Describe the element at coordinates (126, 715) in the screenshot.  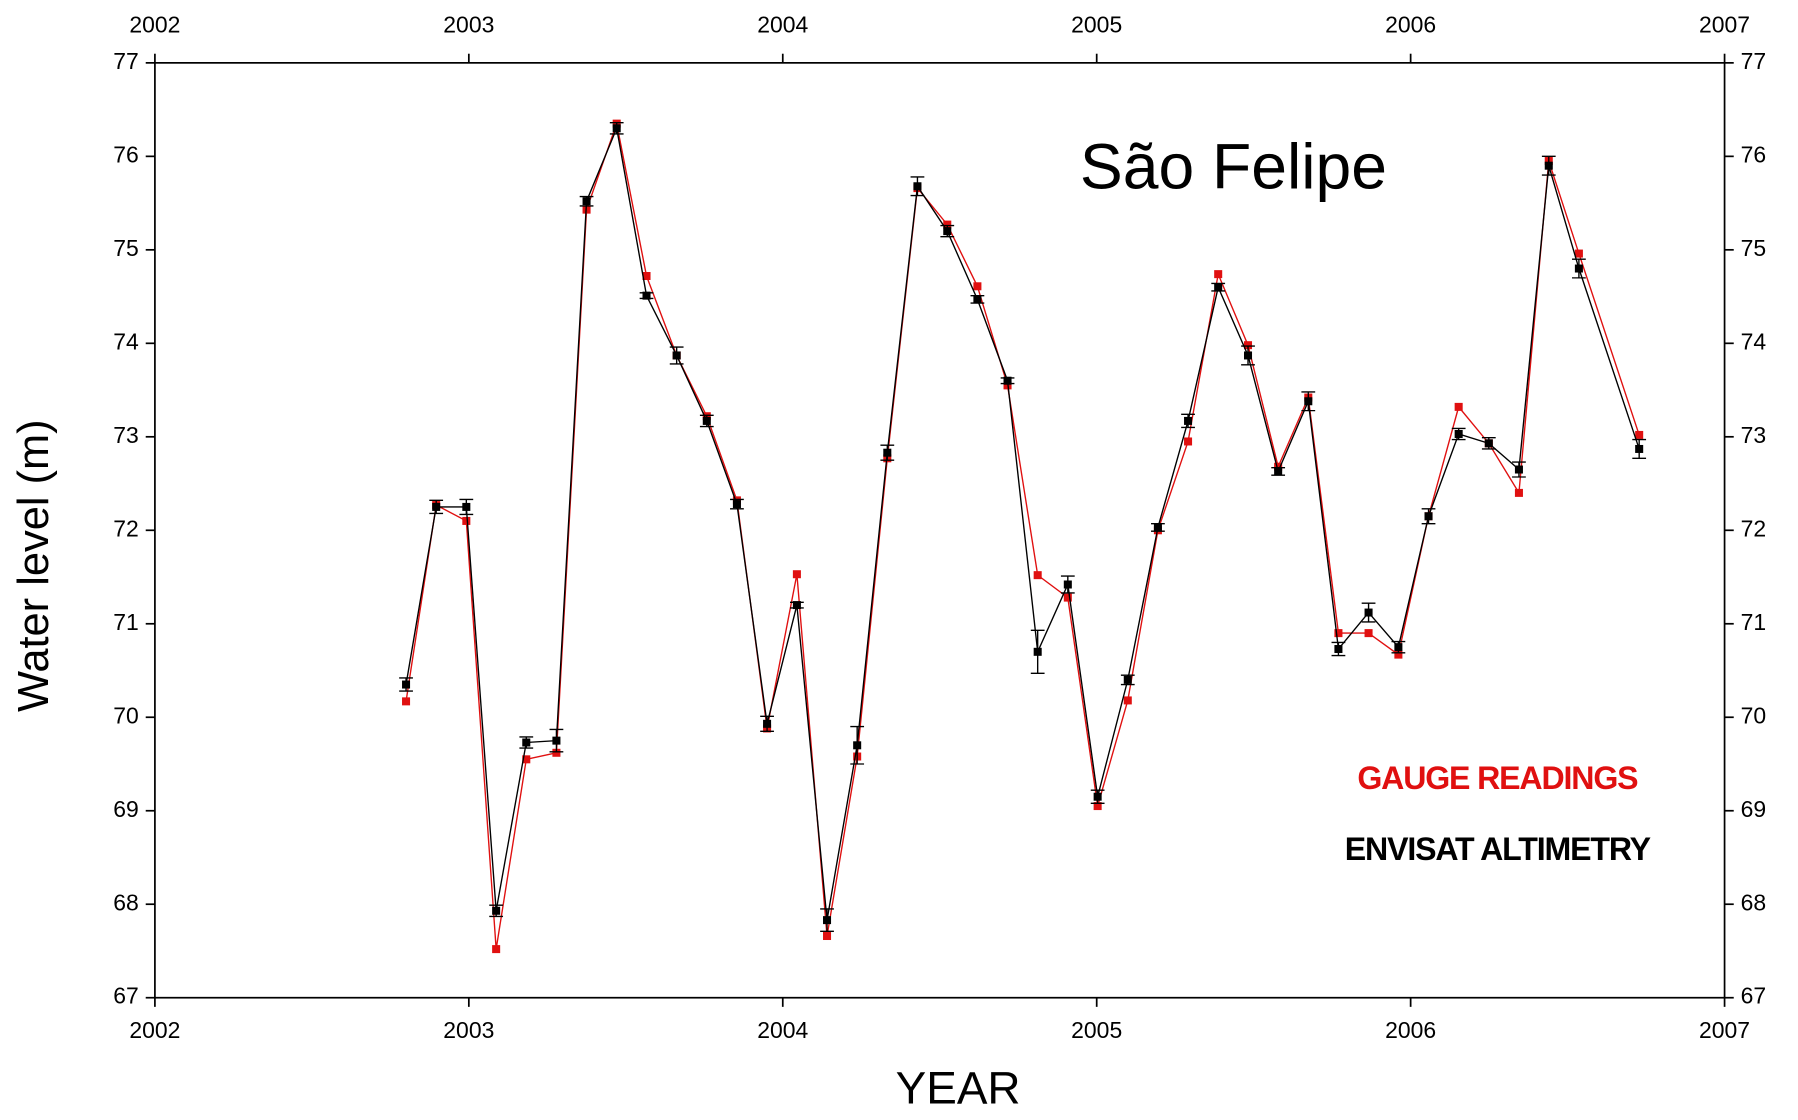
I see `y-tick-label: 70` at that location.